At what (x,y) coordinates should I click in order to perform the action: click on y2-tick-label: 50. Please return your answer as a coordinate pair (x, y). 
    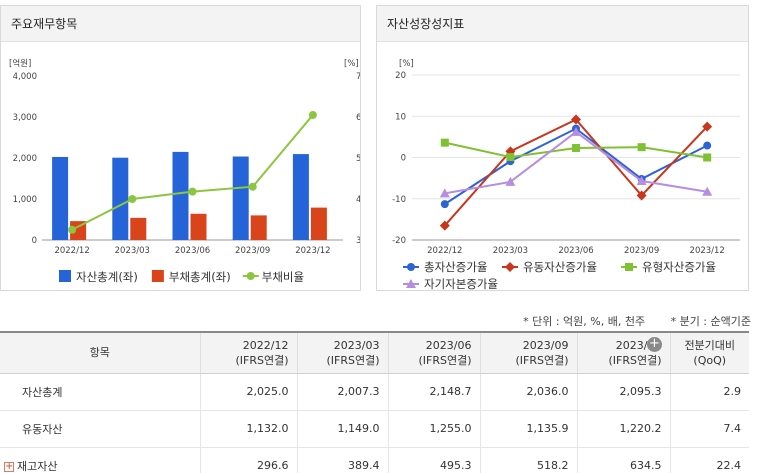
    Looking at the image, I should click on (358, 159).